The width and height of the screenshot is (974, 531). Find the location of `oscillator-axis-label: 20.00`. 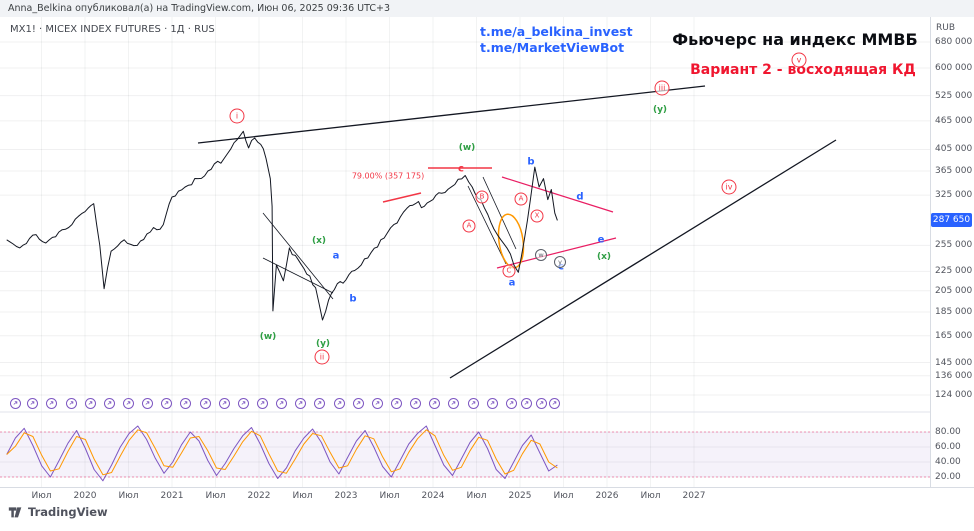

oscillator-axis-label: 20.00 is located at coordinates (948, 477).